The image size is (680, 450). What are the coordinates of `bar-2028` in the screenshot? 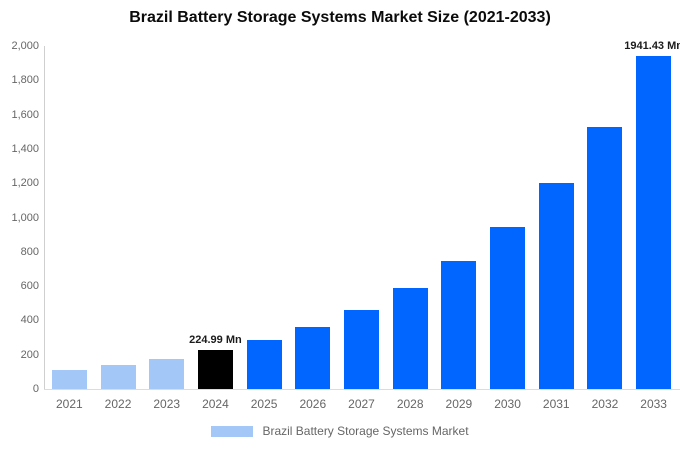 It's located at (410, 338).